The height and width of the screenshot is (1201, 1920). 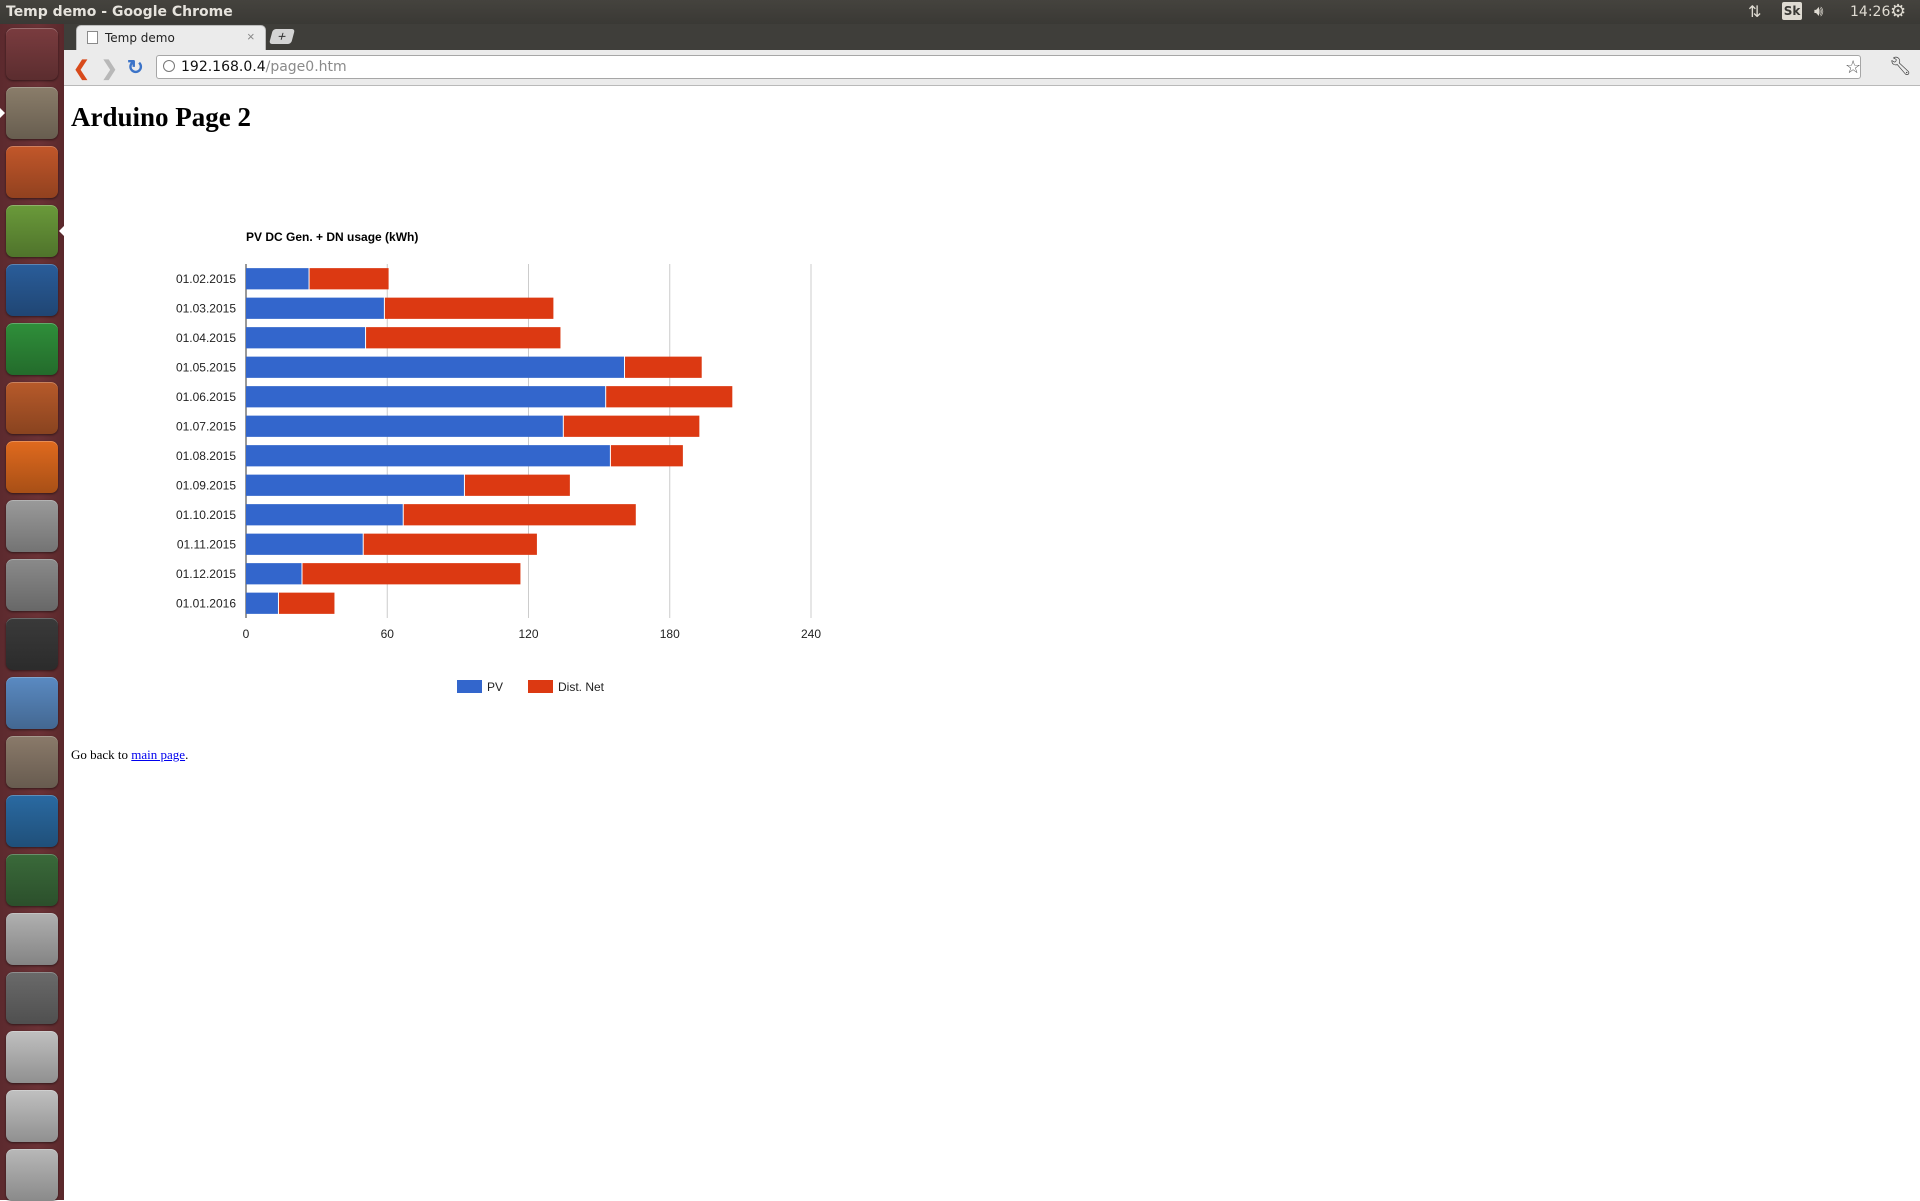 I want to click on trash-icon, so click(x=32, y=1175).